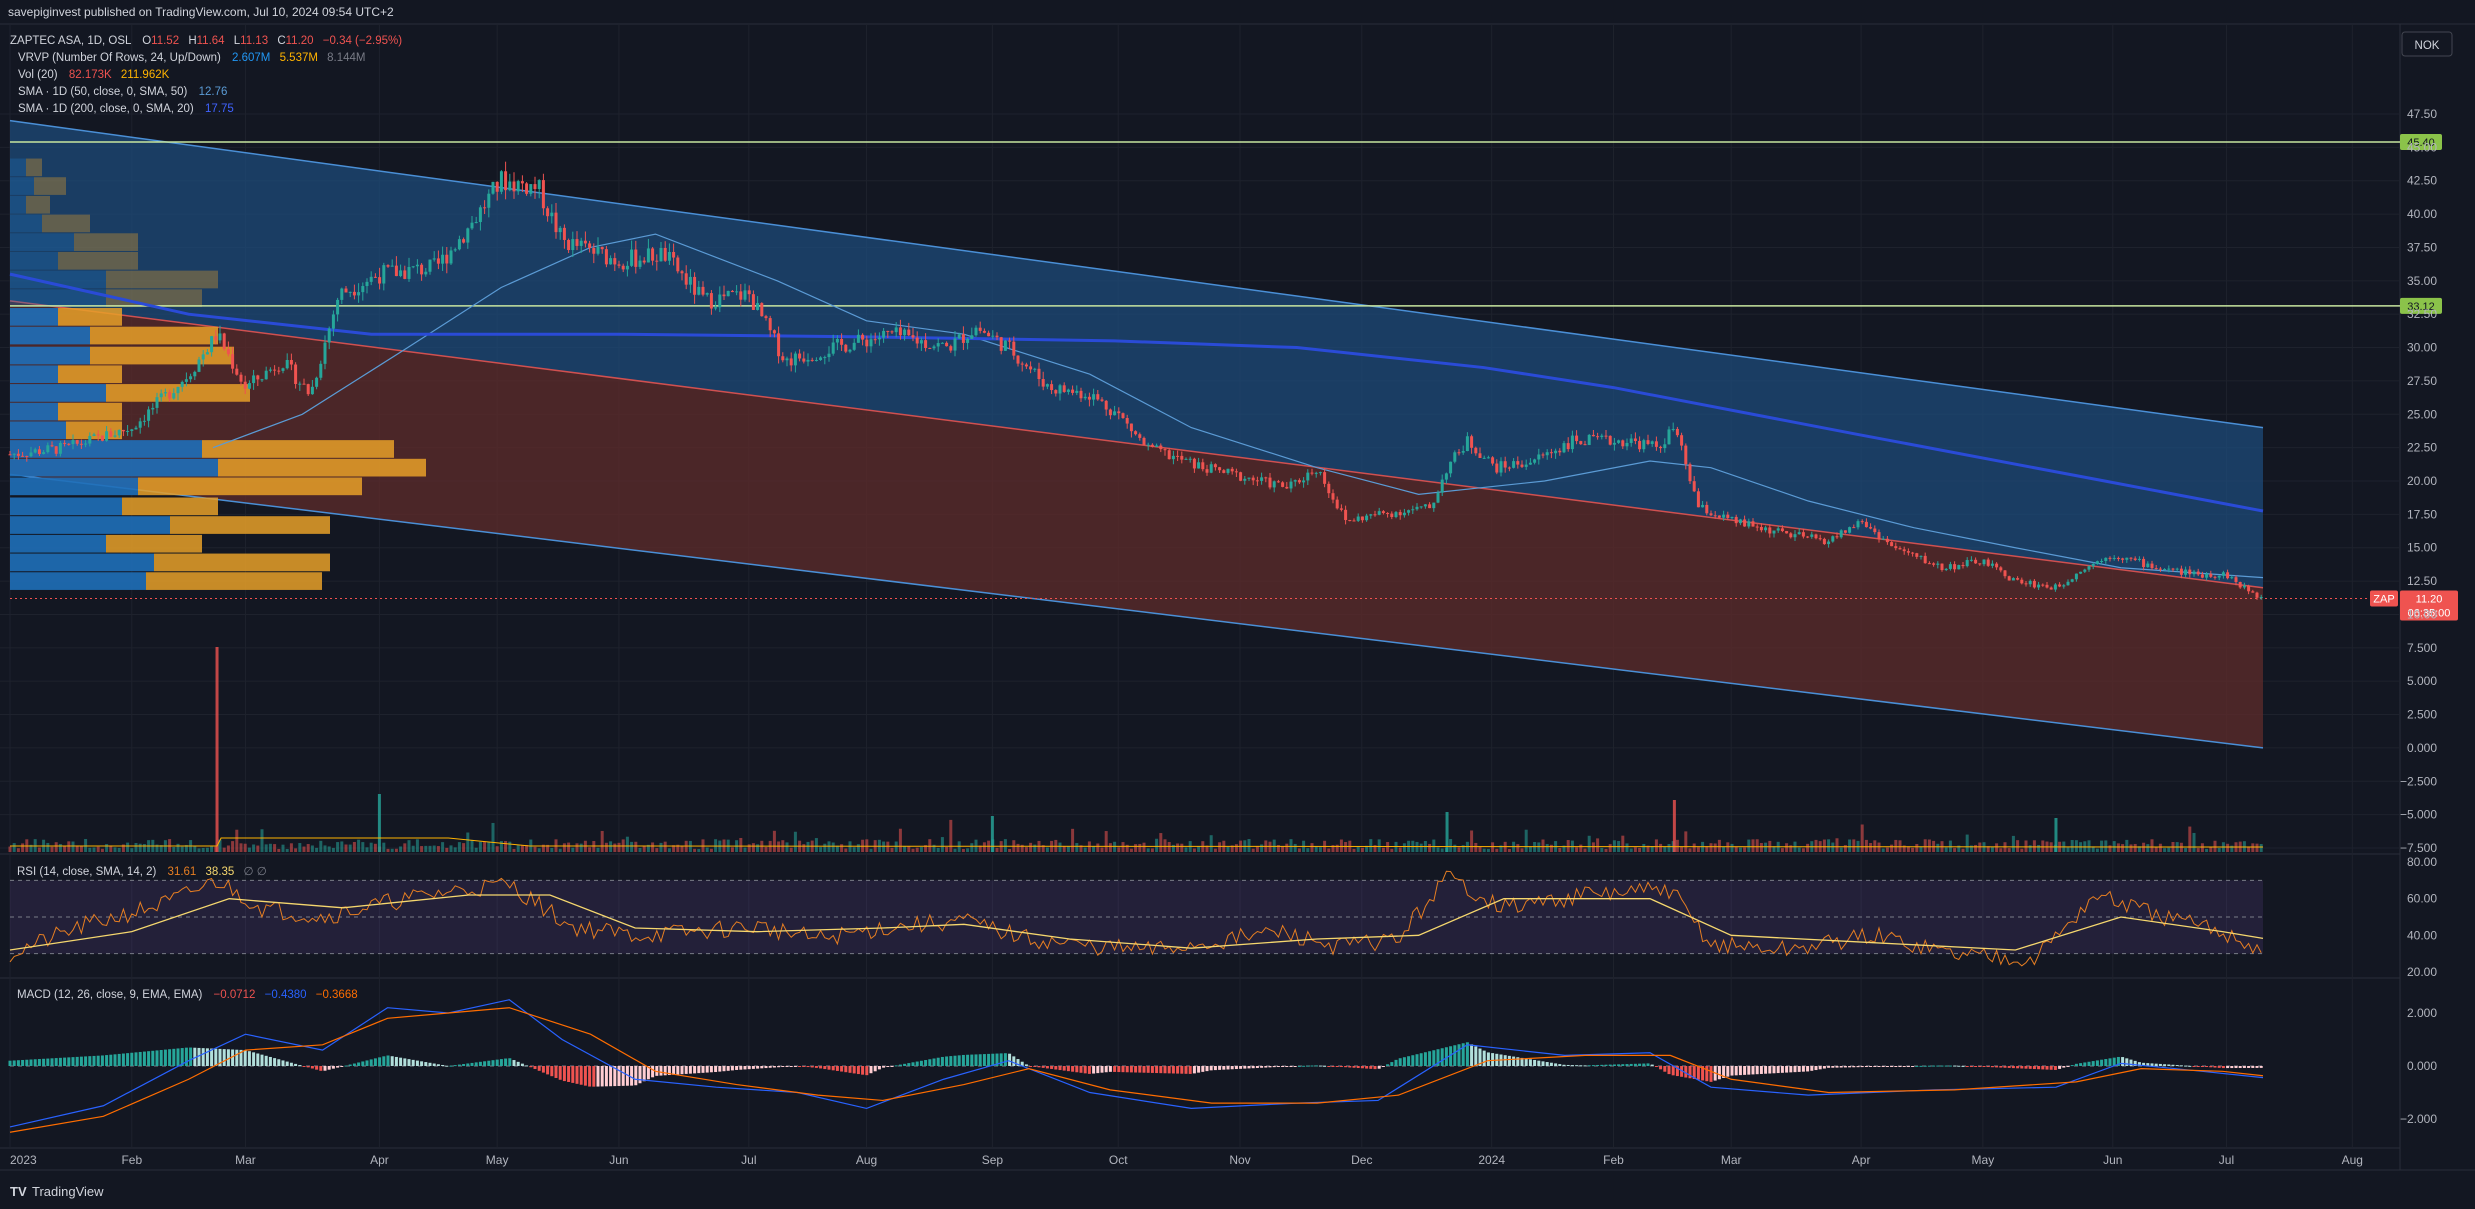 The height and width of the screenshot is (1209, 2475). What do you see at coordinates (217, 749) in the screenshot?
I see `volume-spike` at bounding box center [217, 749].